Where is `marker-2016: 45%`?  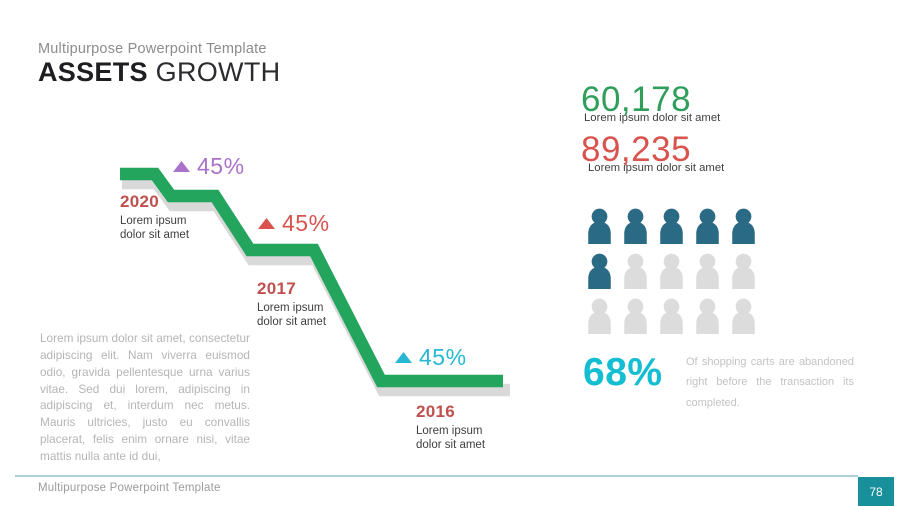
marker-2016: 45% is located at coordinates (431, 357).